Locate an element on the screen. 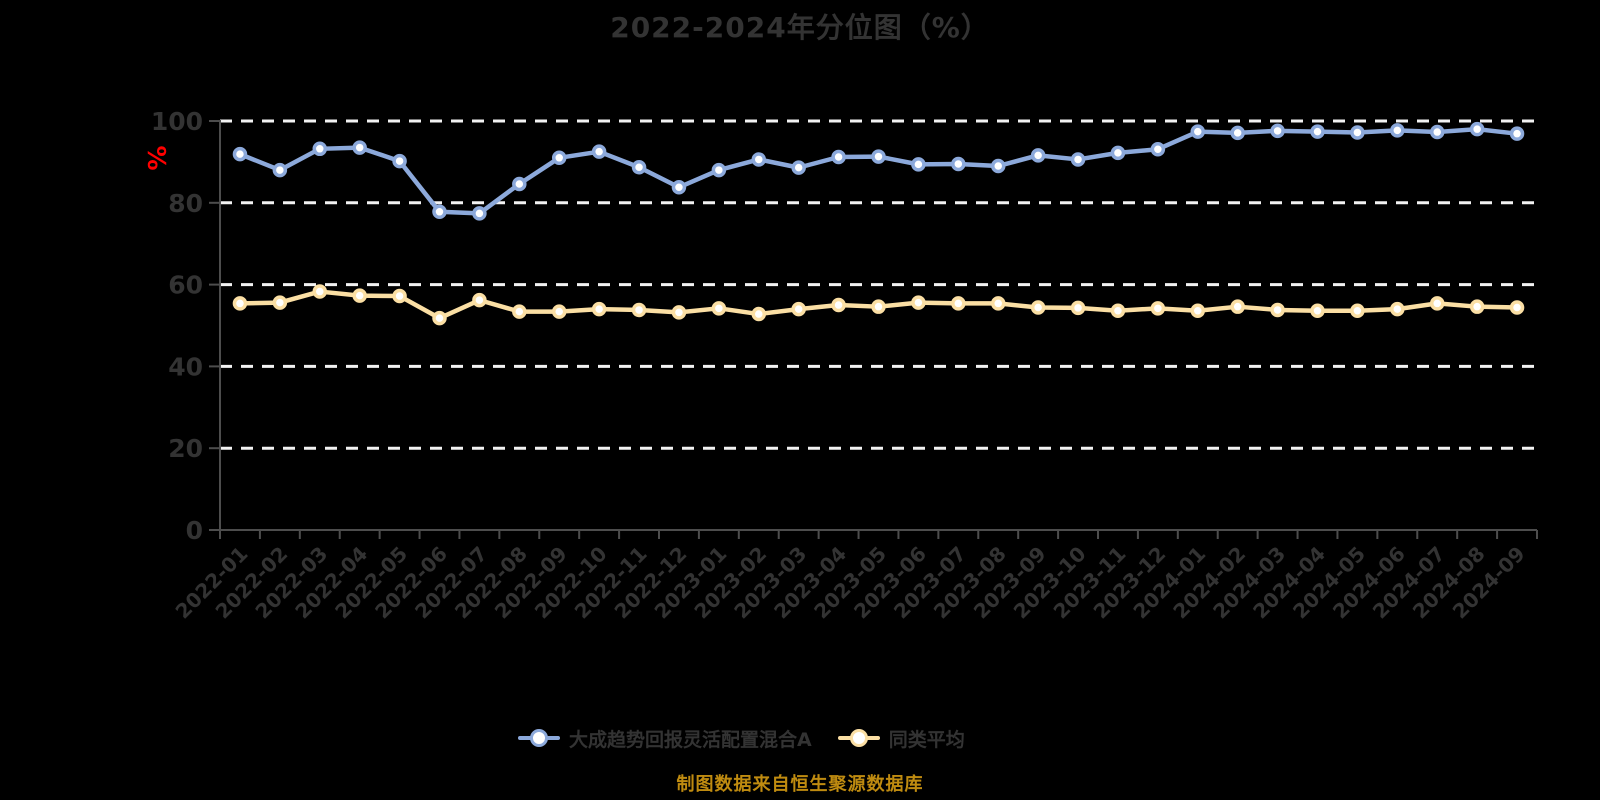 The width and height of the screenshot is (1600, 800). legend-item-category-average: 同类平均 is located at coordinates (901, 738).